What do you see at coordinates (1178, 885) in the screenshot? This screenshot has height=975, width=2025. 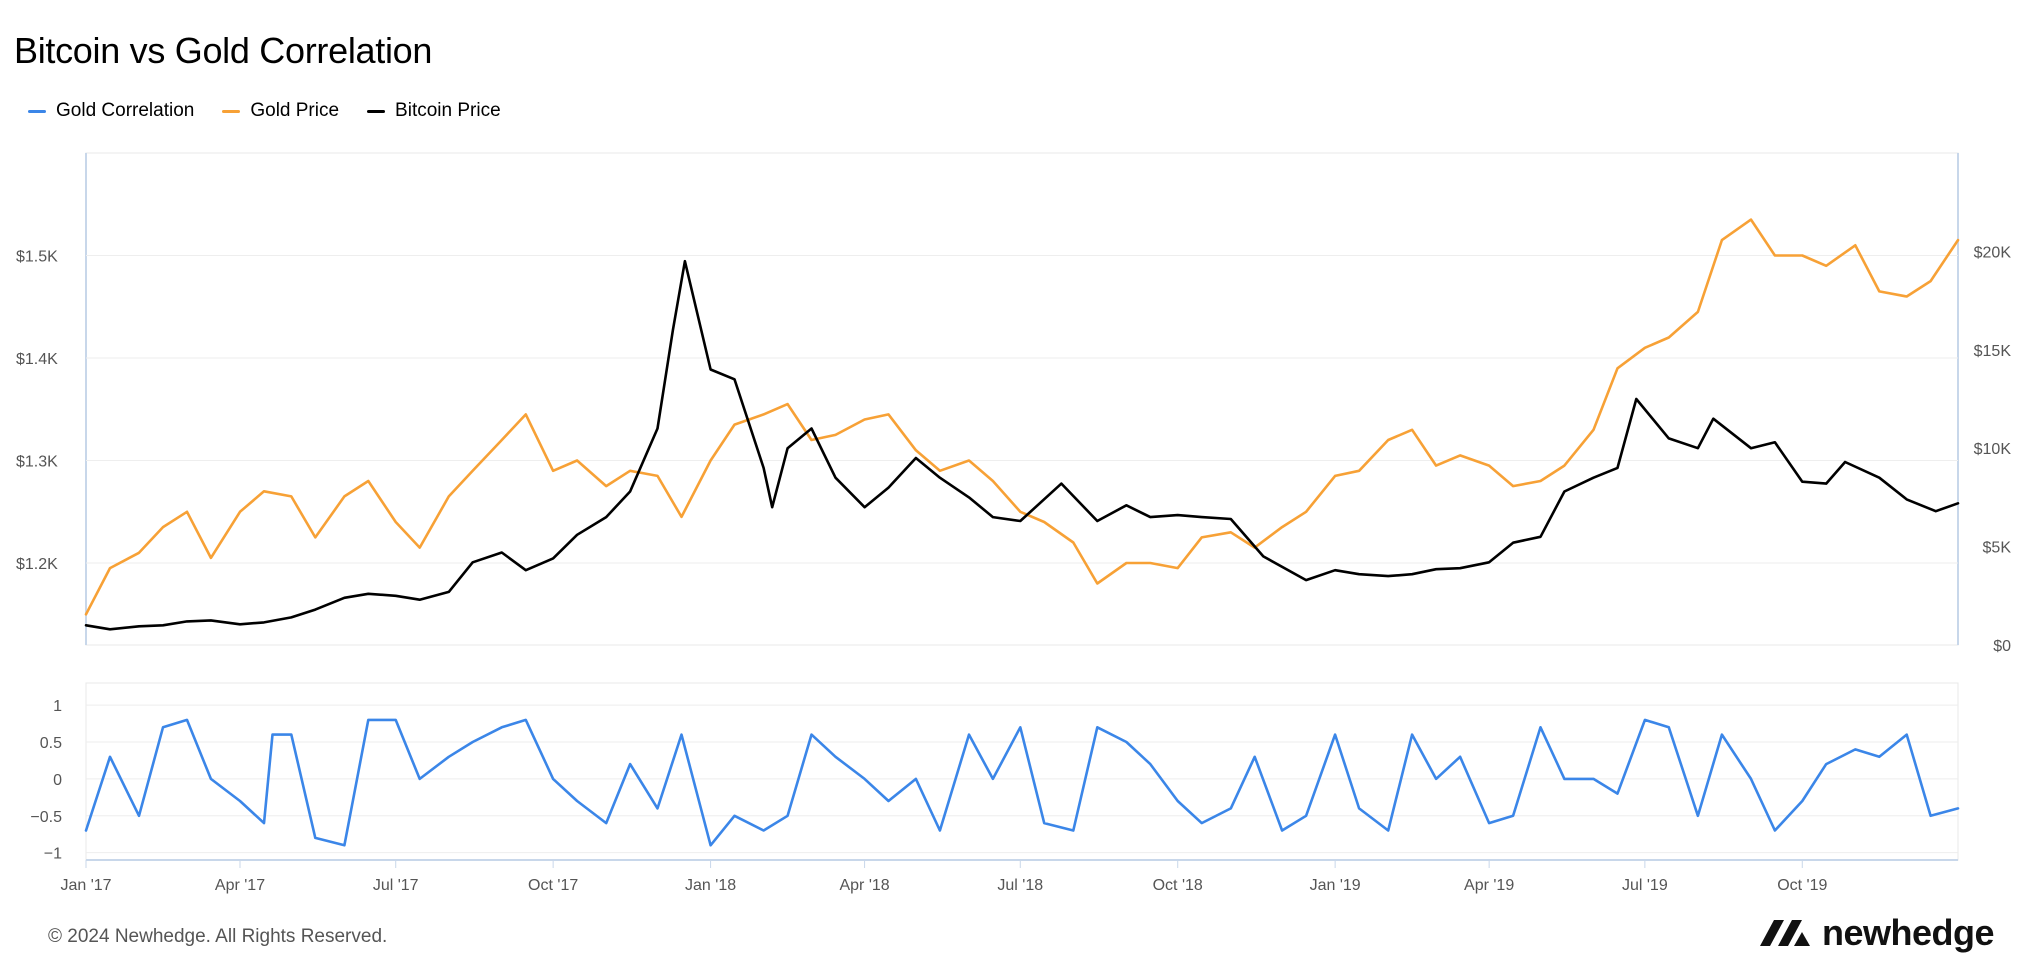 I see `x-axis-tick-label: Oct '18` at bounding box center [1178, 885].